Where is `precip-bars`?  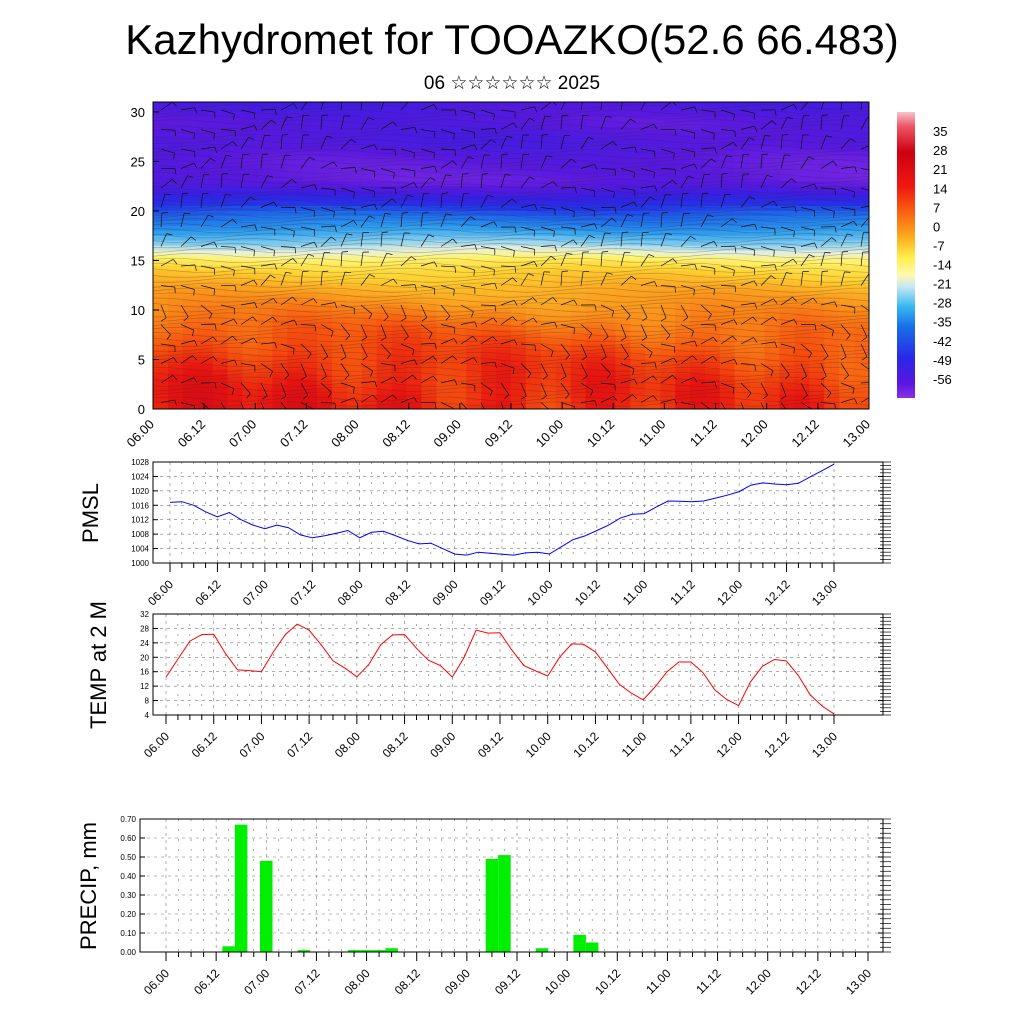 precip-bars is located at coordinates (410, 888).